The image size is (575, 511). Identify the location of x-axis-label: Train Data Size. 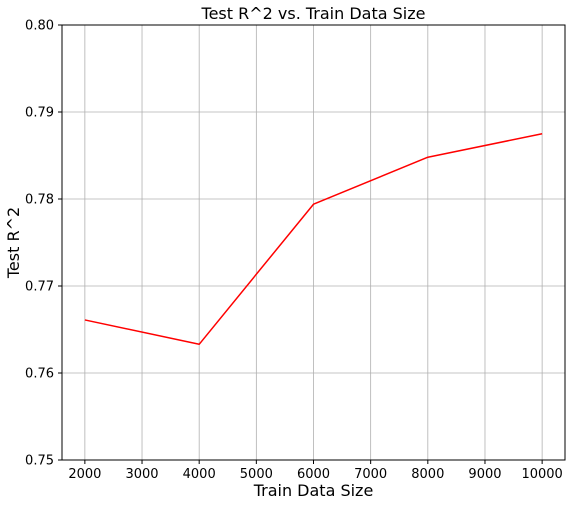
(313, 490).